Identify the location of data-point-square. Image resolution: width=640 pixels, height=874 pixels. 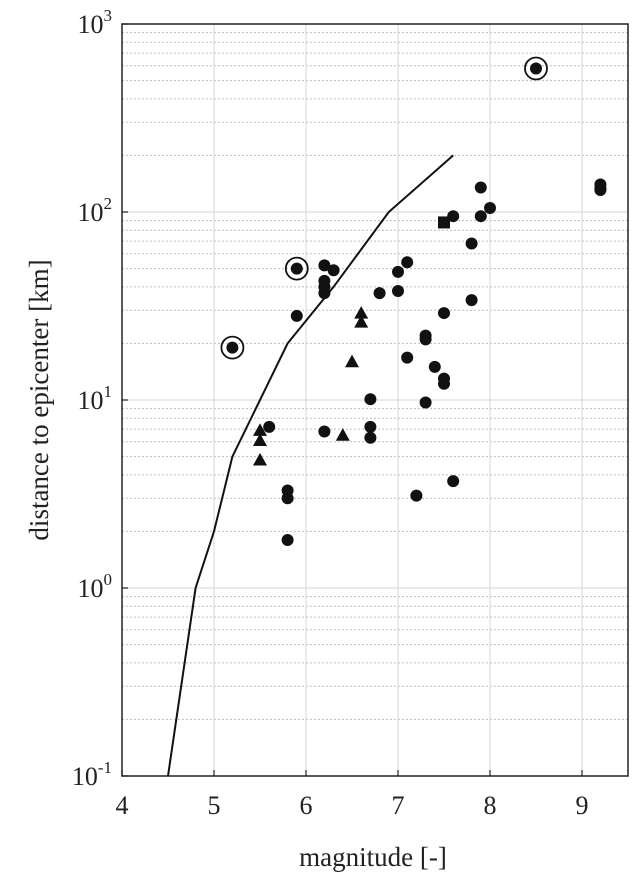
(444, 222).